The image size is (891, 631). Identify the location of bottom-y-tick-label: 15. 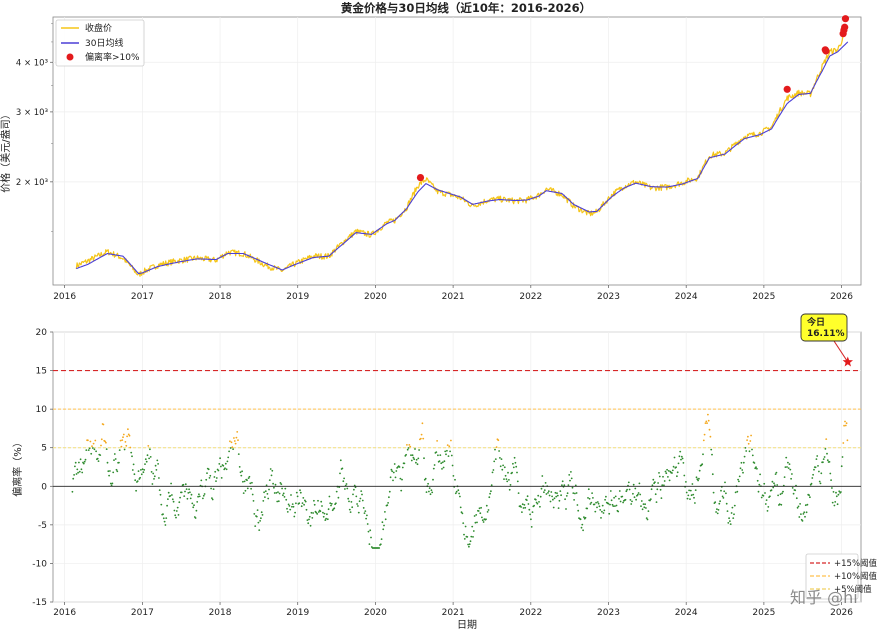
(41, 372).